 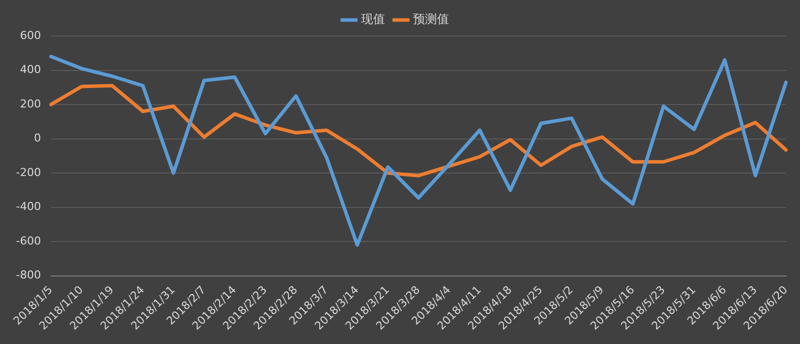 I want to click on y-tick-label: 0, so click(x=37, y=138).